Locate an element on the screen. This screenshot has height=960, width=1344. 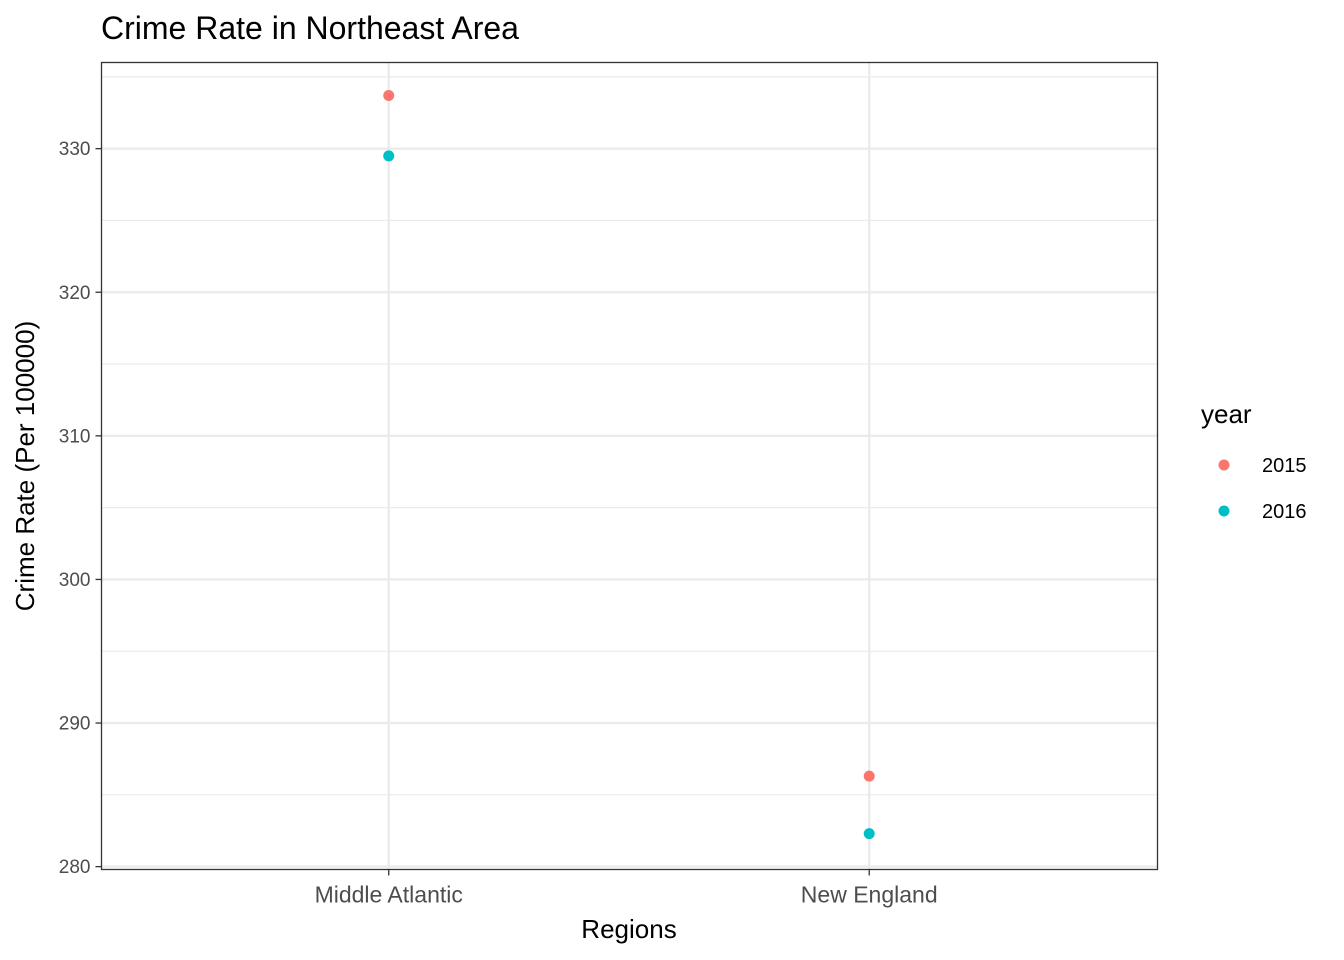
legend: year 2015 2016 is located at coordinates (1254, 461).